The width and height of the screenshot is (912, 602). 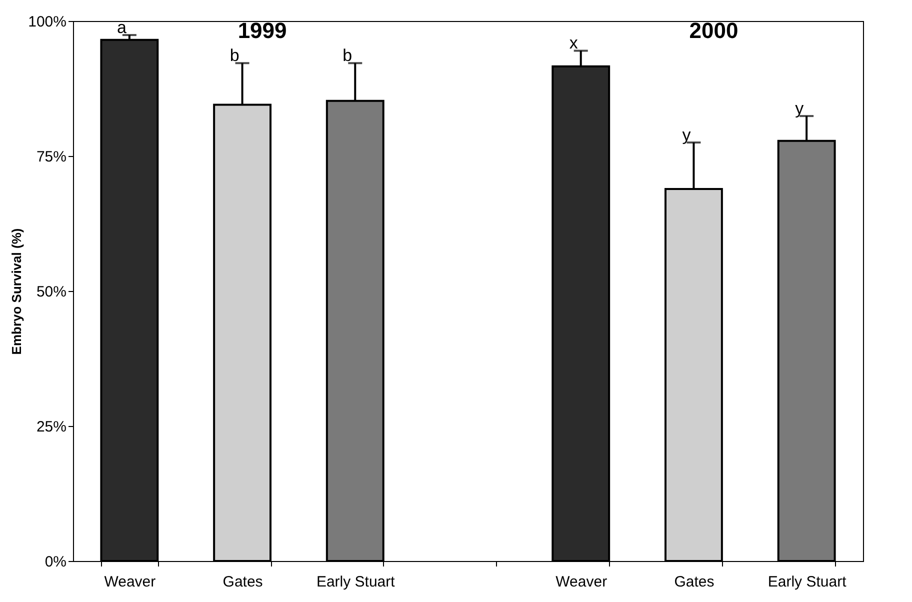 What do you see at coordinates (121, 28) in the screenshot?
I see `annotation: a` at bounding box center [121, 28].